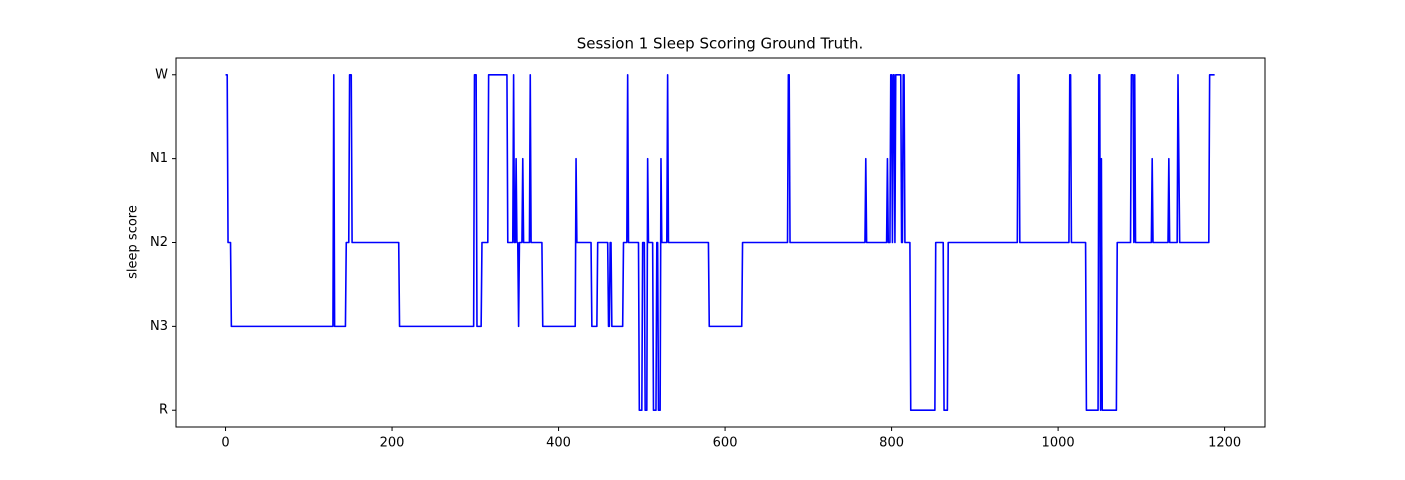  I want to click on y-tick-label: R, so click(163, 410).